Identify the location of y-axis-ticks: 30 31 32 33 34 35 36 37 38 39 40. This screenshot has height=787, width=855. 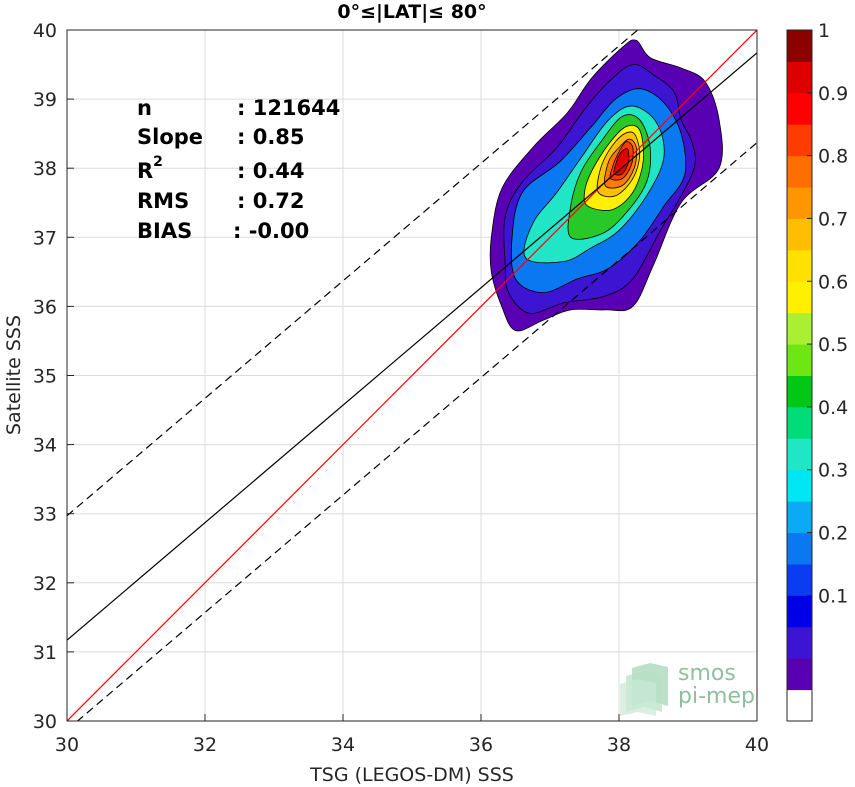
(53, 376).